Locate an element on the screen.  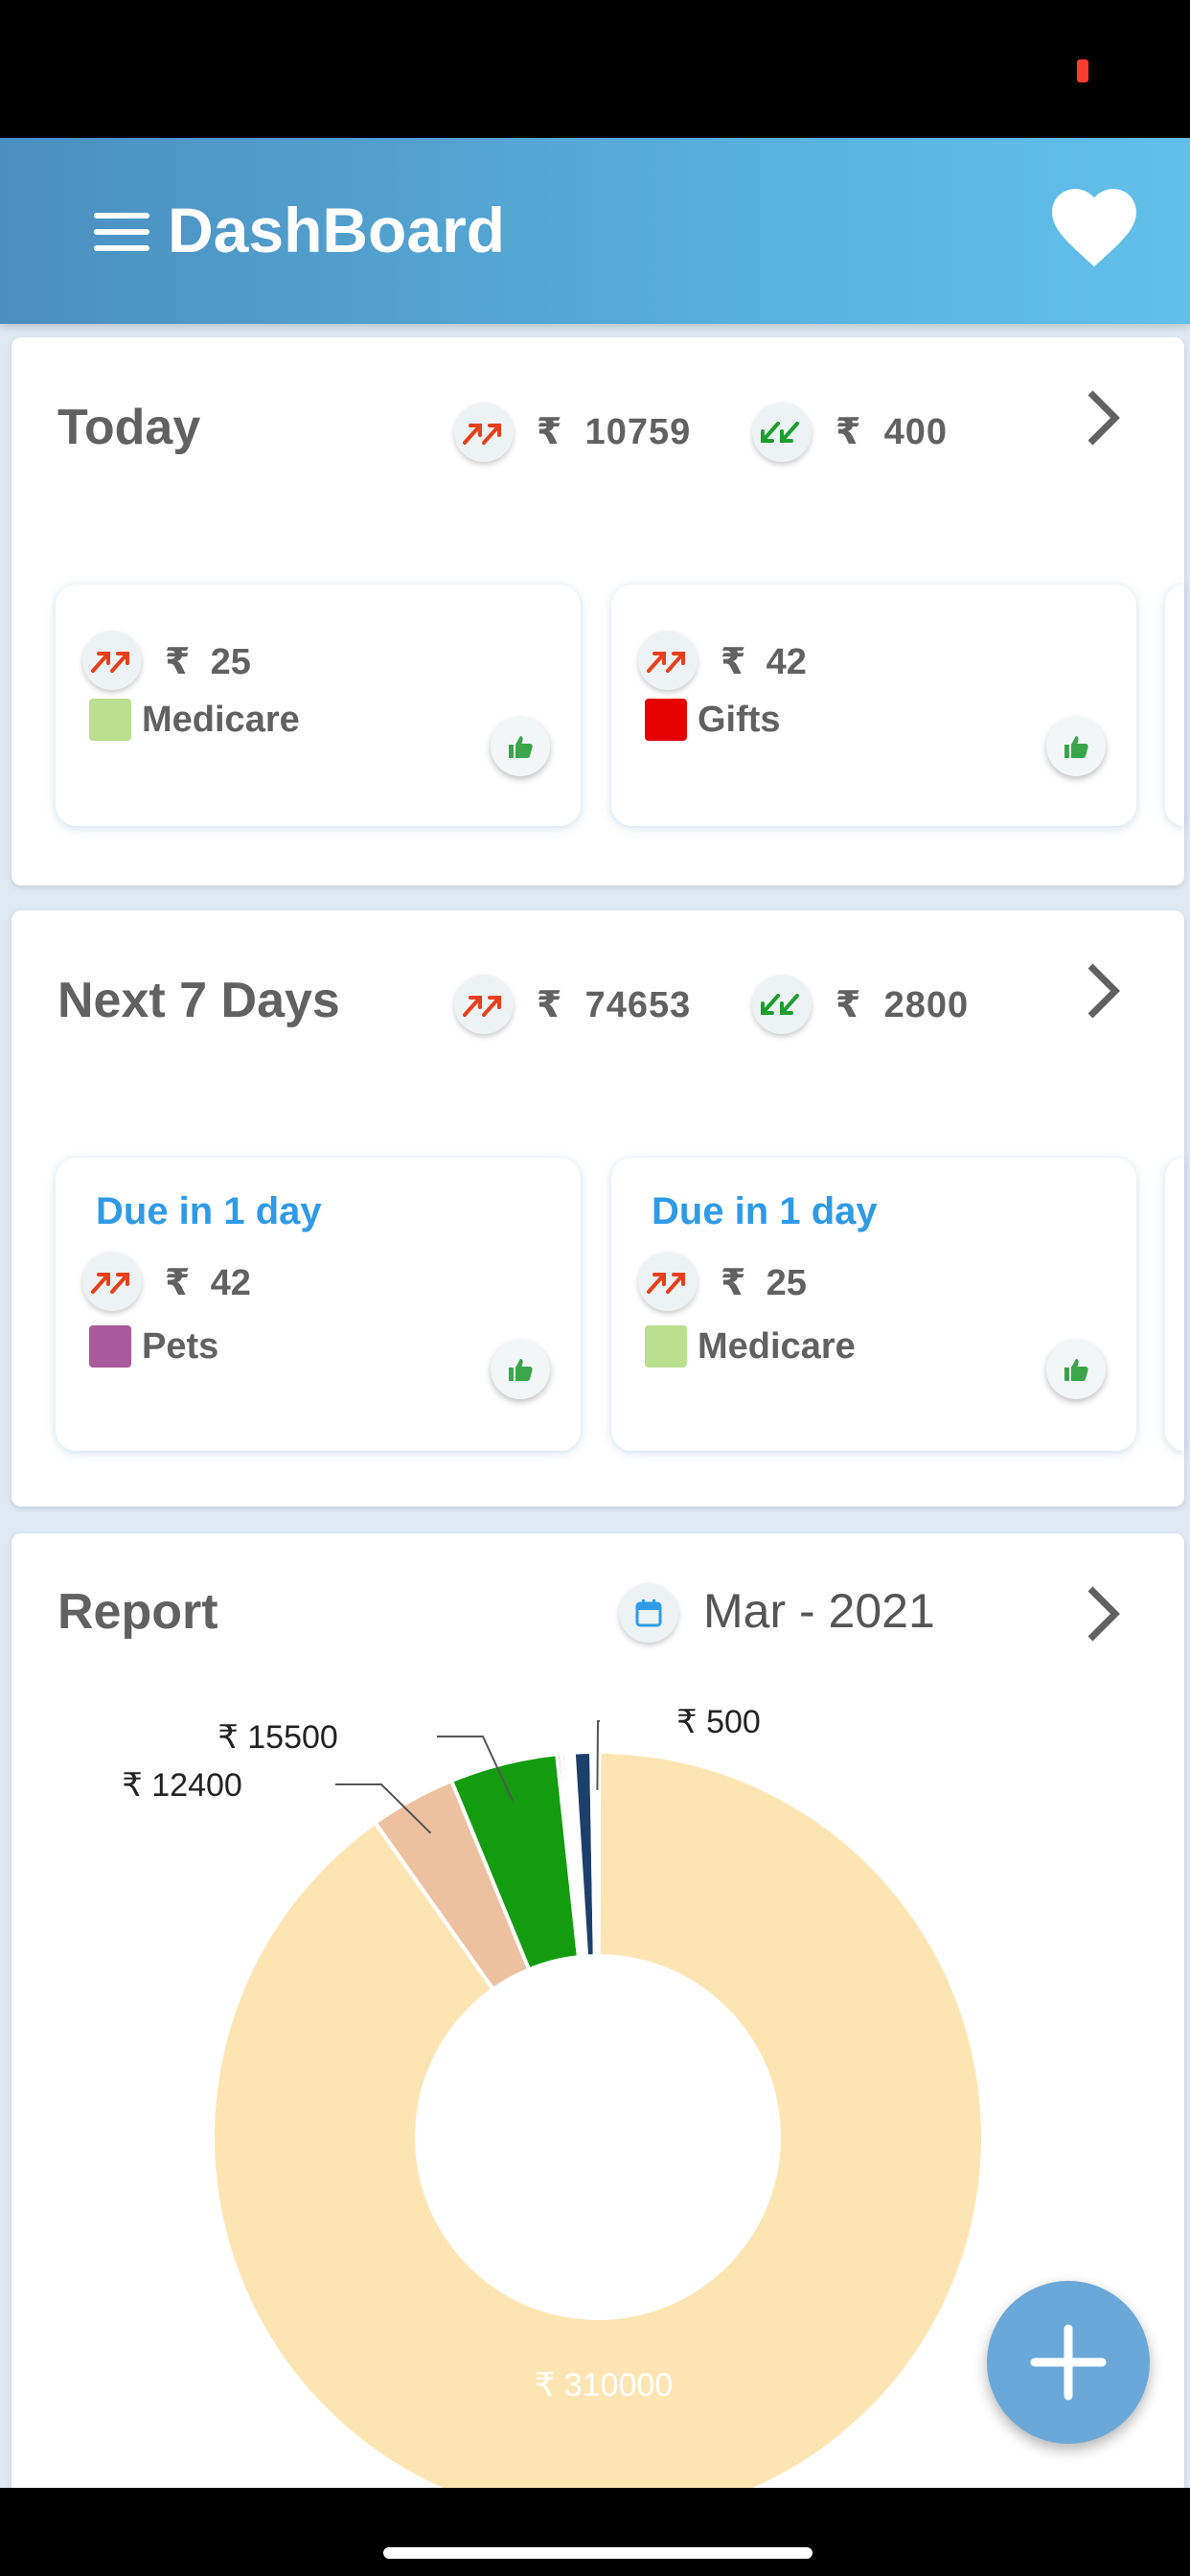
report-title: Report is located at coordinates (137, 1612).